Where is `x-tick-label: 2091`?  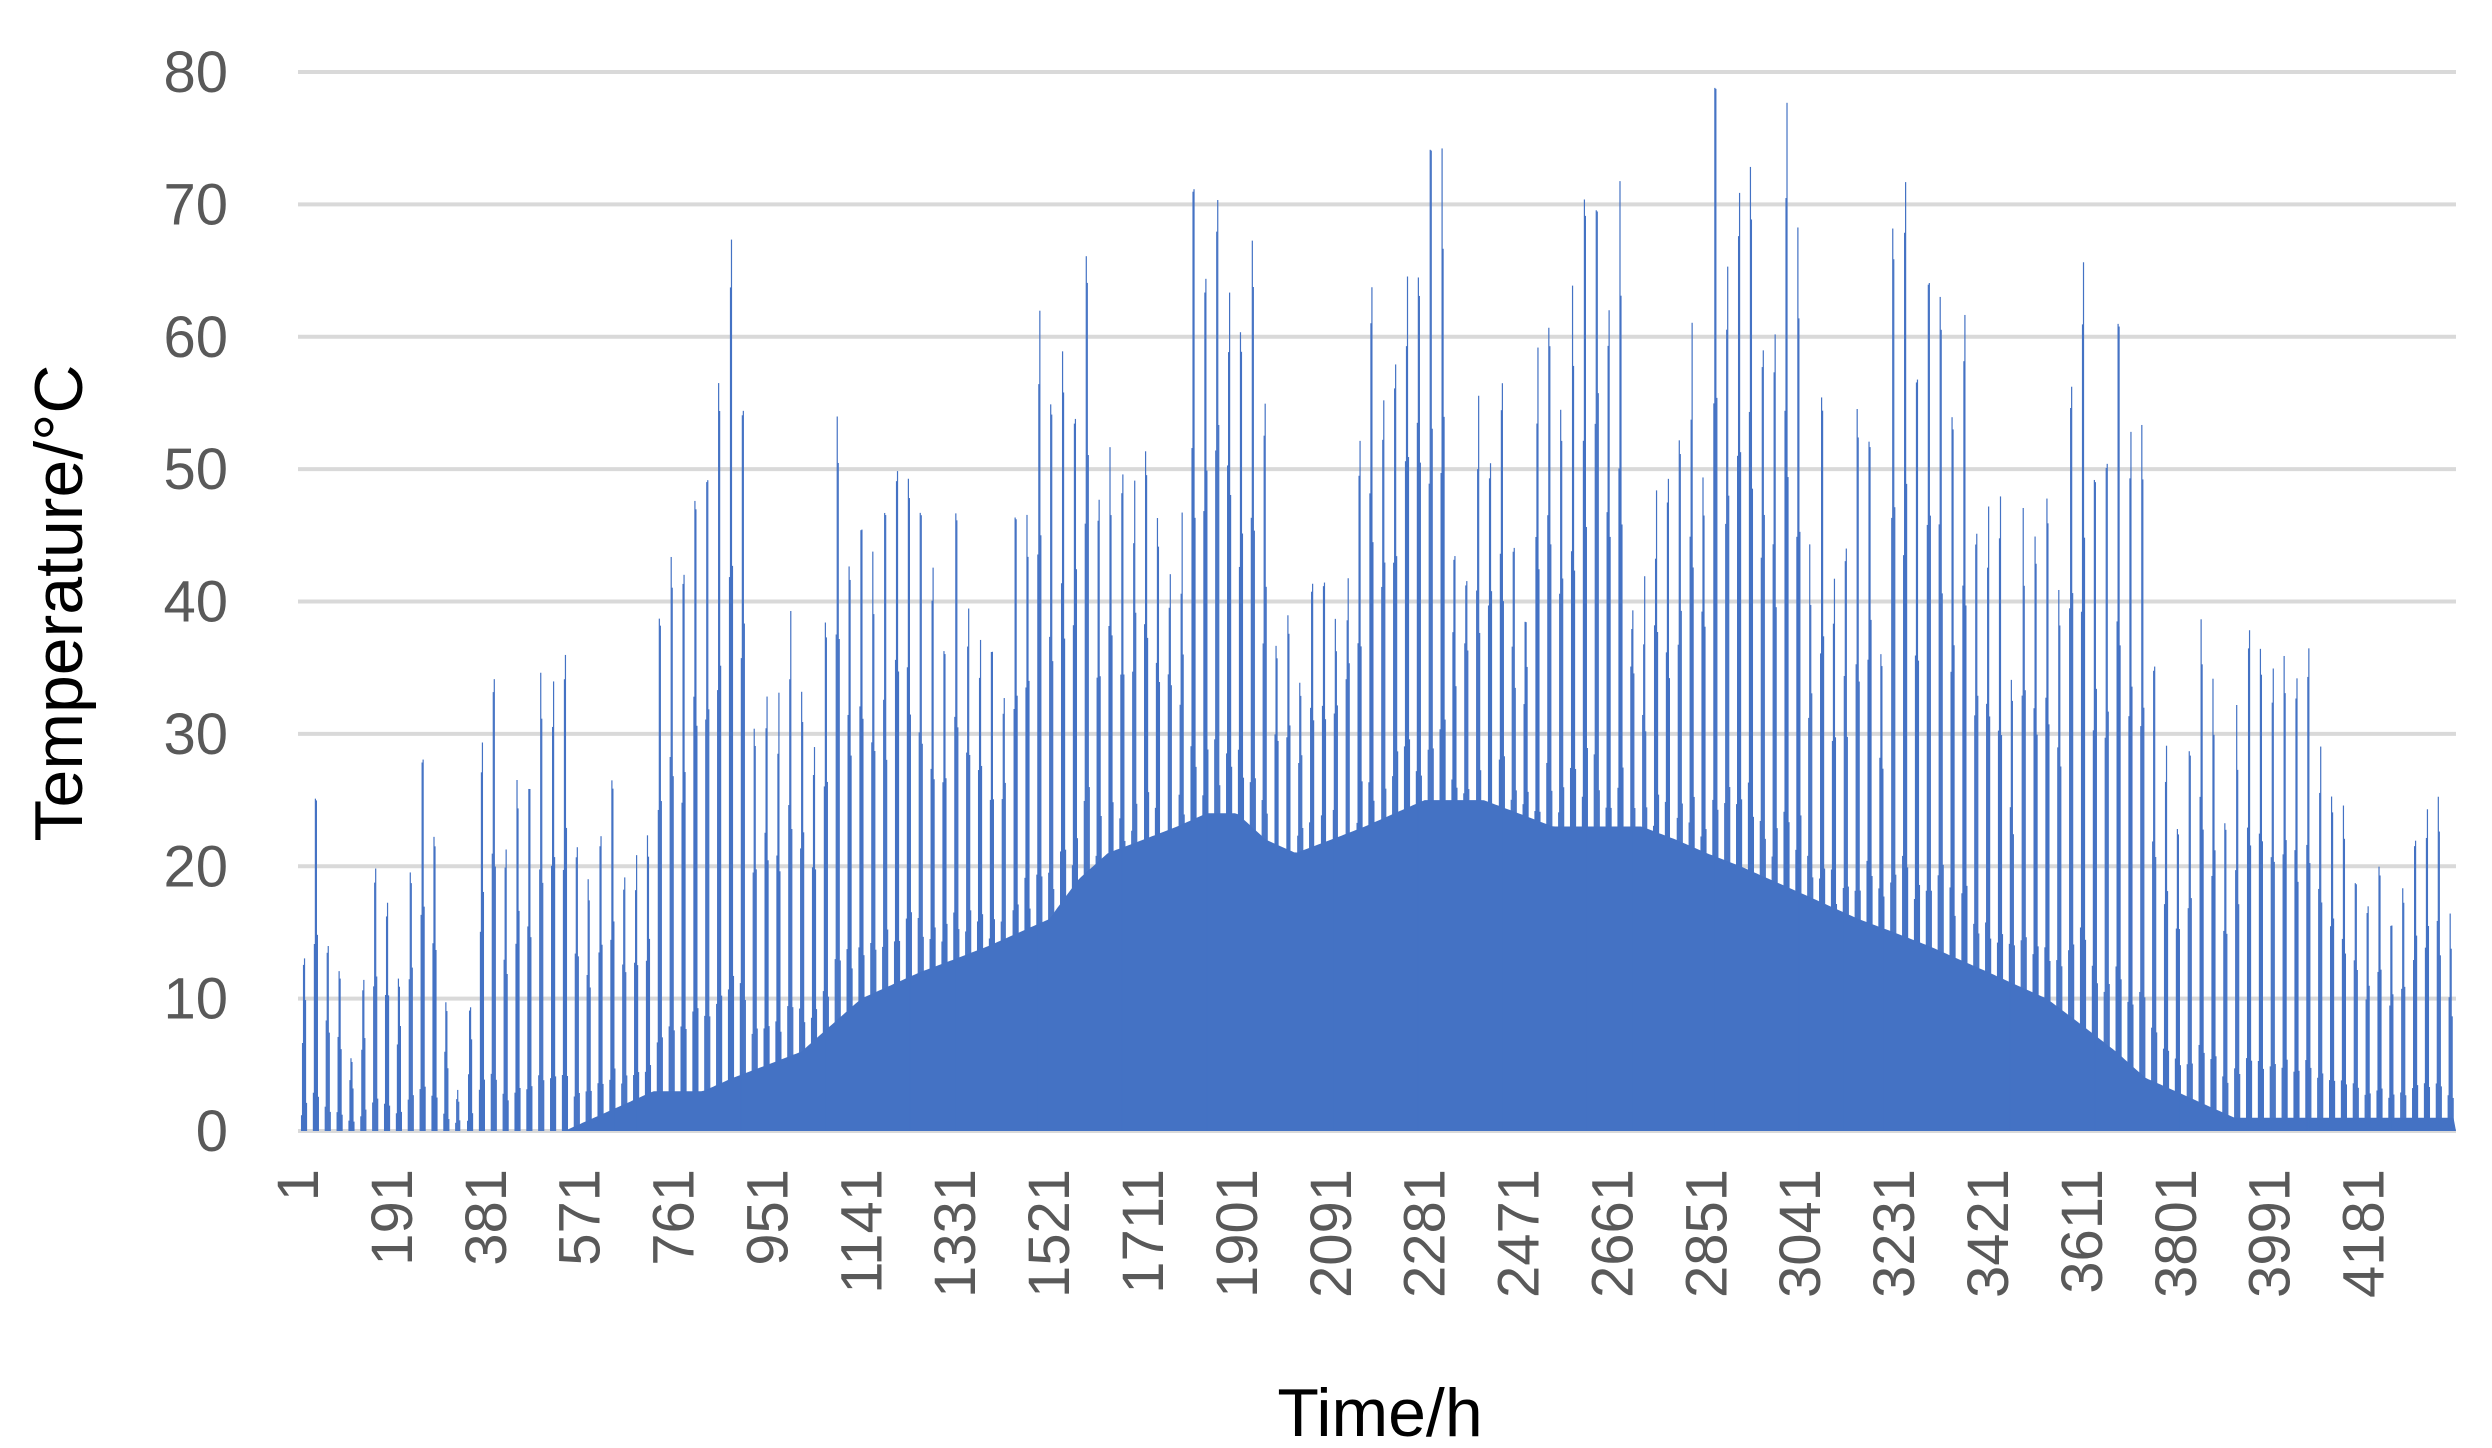
x-tick-label: 2091 is located at coordinates (1331, 1233).